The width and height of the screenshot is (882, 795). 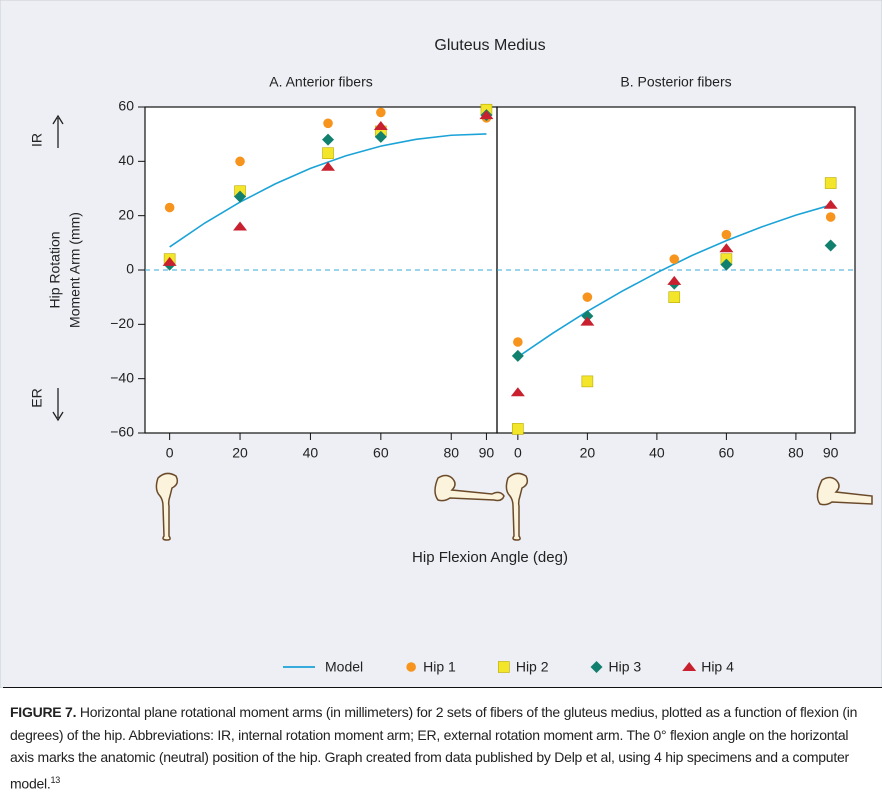 What do you see at coordinates (532, 667) in the screenshot?
I see `legend-label: Hip 2` at bounding box center [532, 667].